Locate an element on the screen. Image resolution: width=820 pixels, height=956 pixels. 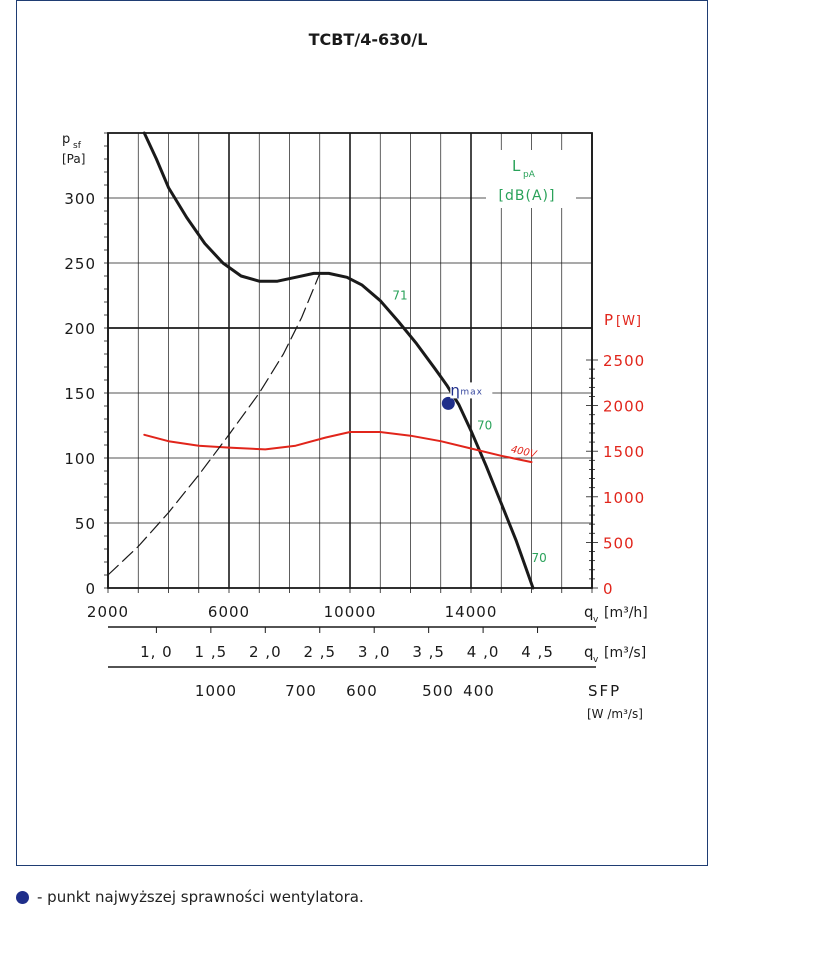
sfp-axis-label: SFP is located at coordinates (604, 691).